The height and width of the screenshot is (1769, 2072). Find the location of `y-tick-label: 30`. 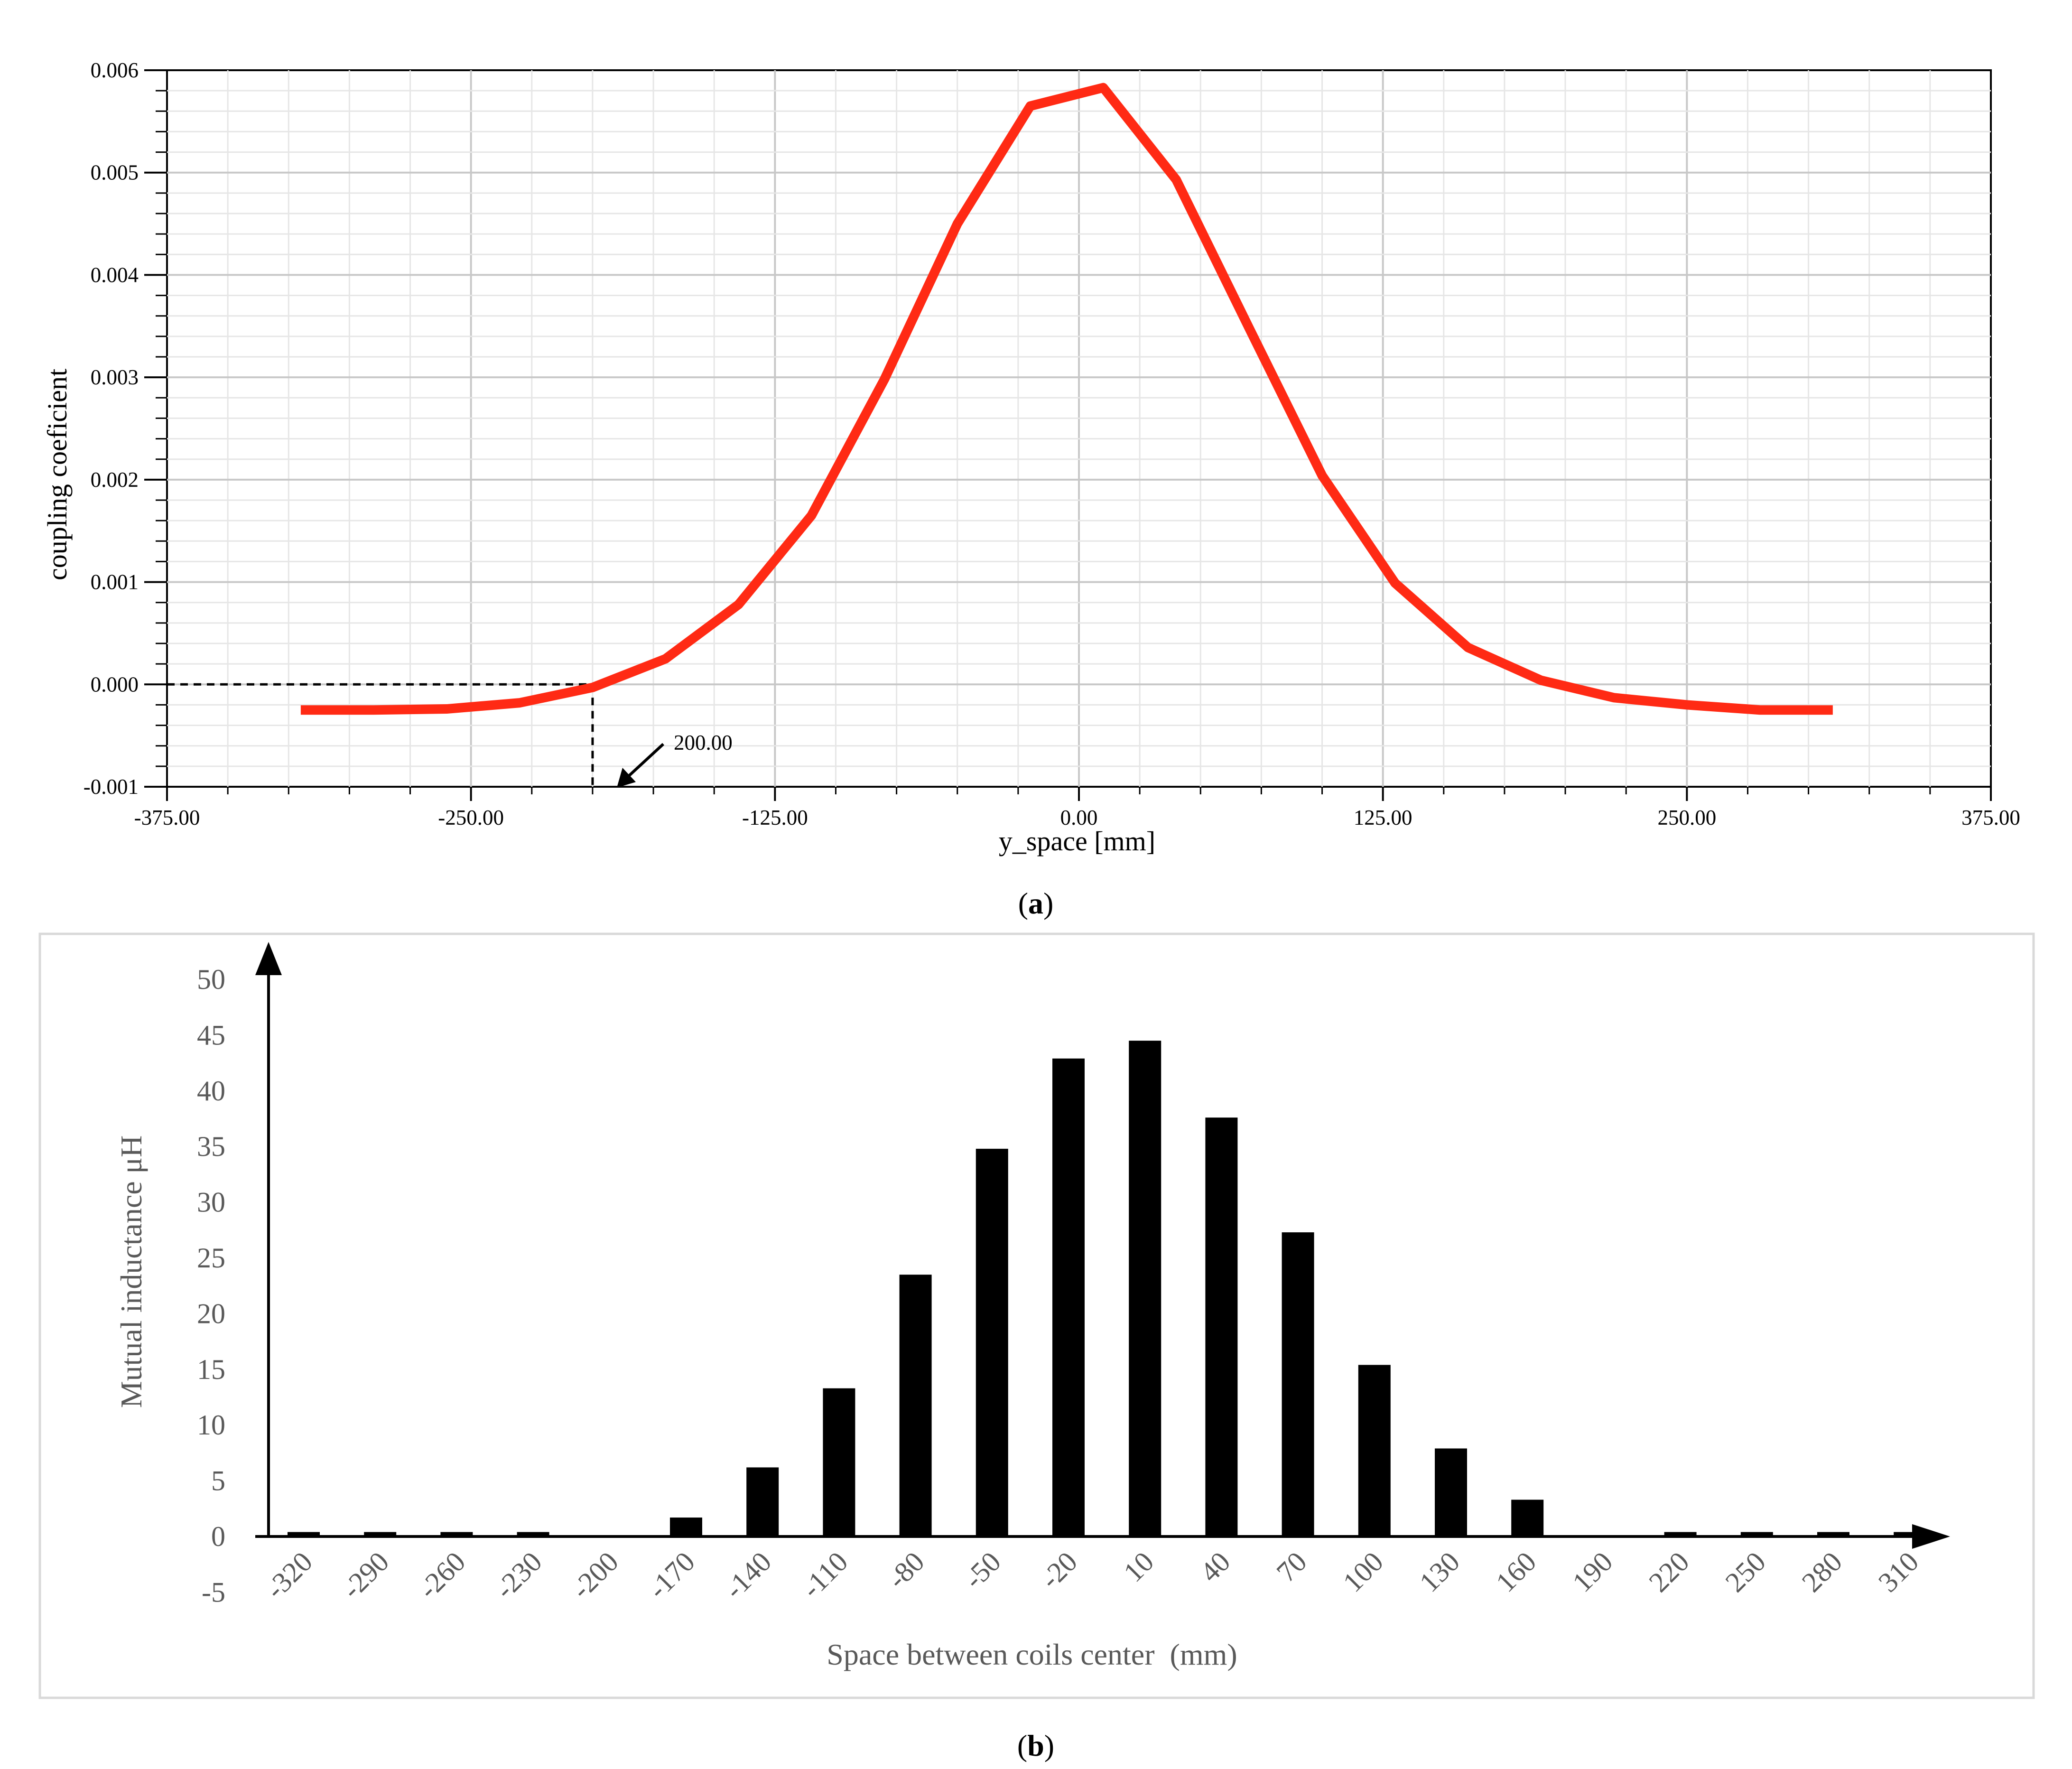

y-tick-label: 30 is located at coordinates (211, 1203).